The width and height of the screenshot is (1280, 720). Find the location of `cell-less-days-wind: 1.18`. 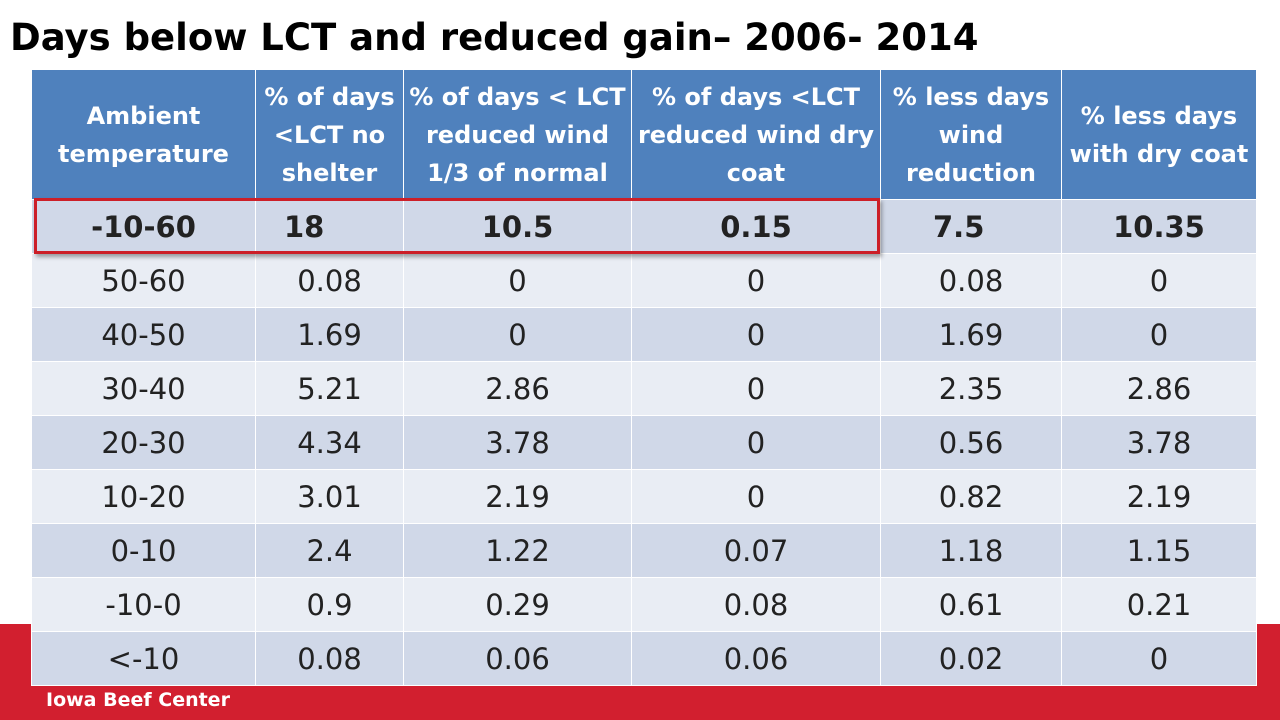

cell-less-days-wind: 1.18 is located at coordinates (971, 550).